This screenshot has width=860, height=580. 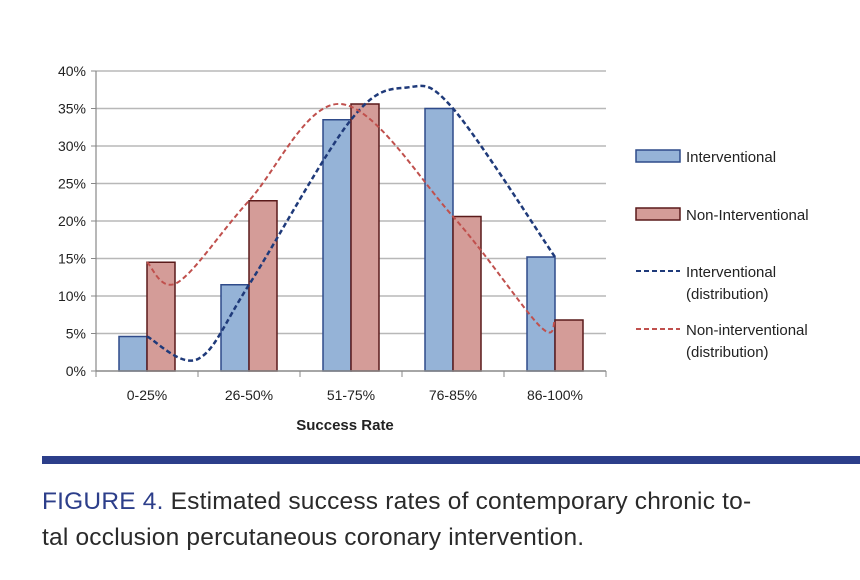 I want to click on legend-label: Non-Interventional, so click(x=747, y=215).